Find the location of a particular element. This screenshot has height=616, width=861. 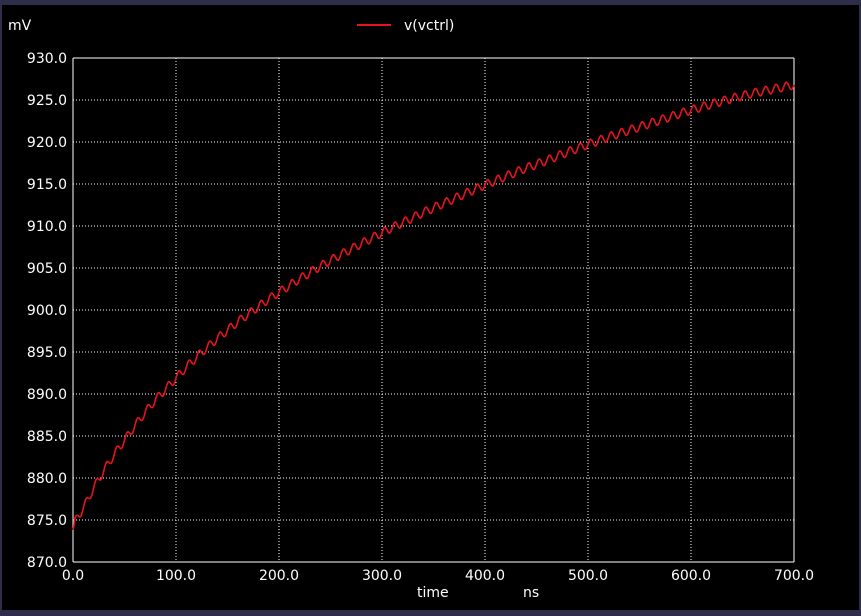

y-tick-label: 930.0 is located at coordinates (47, 59).